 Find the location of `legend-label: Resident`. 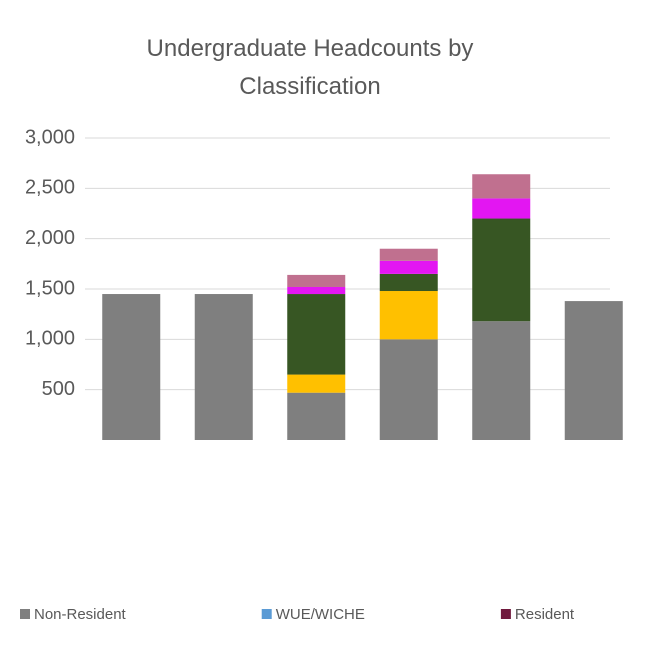

legend-label: Resident is located at coordinates (545, 614).